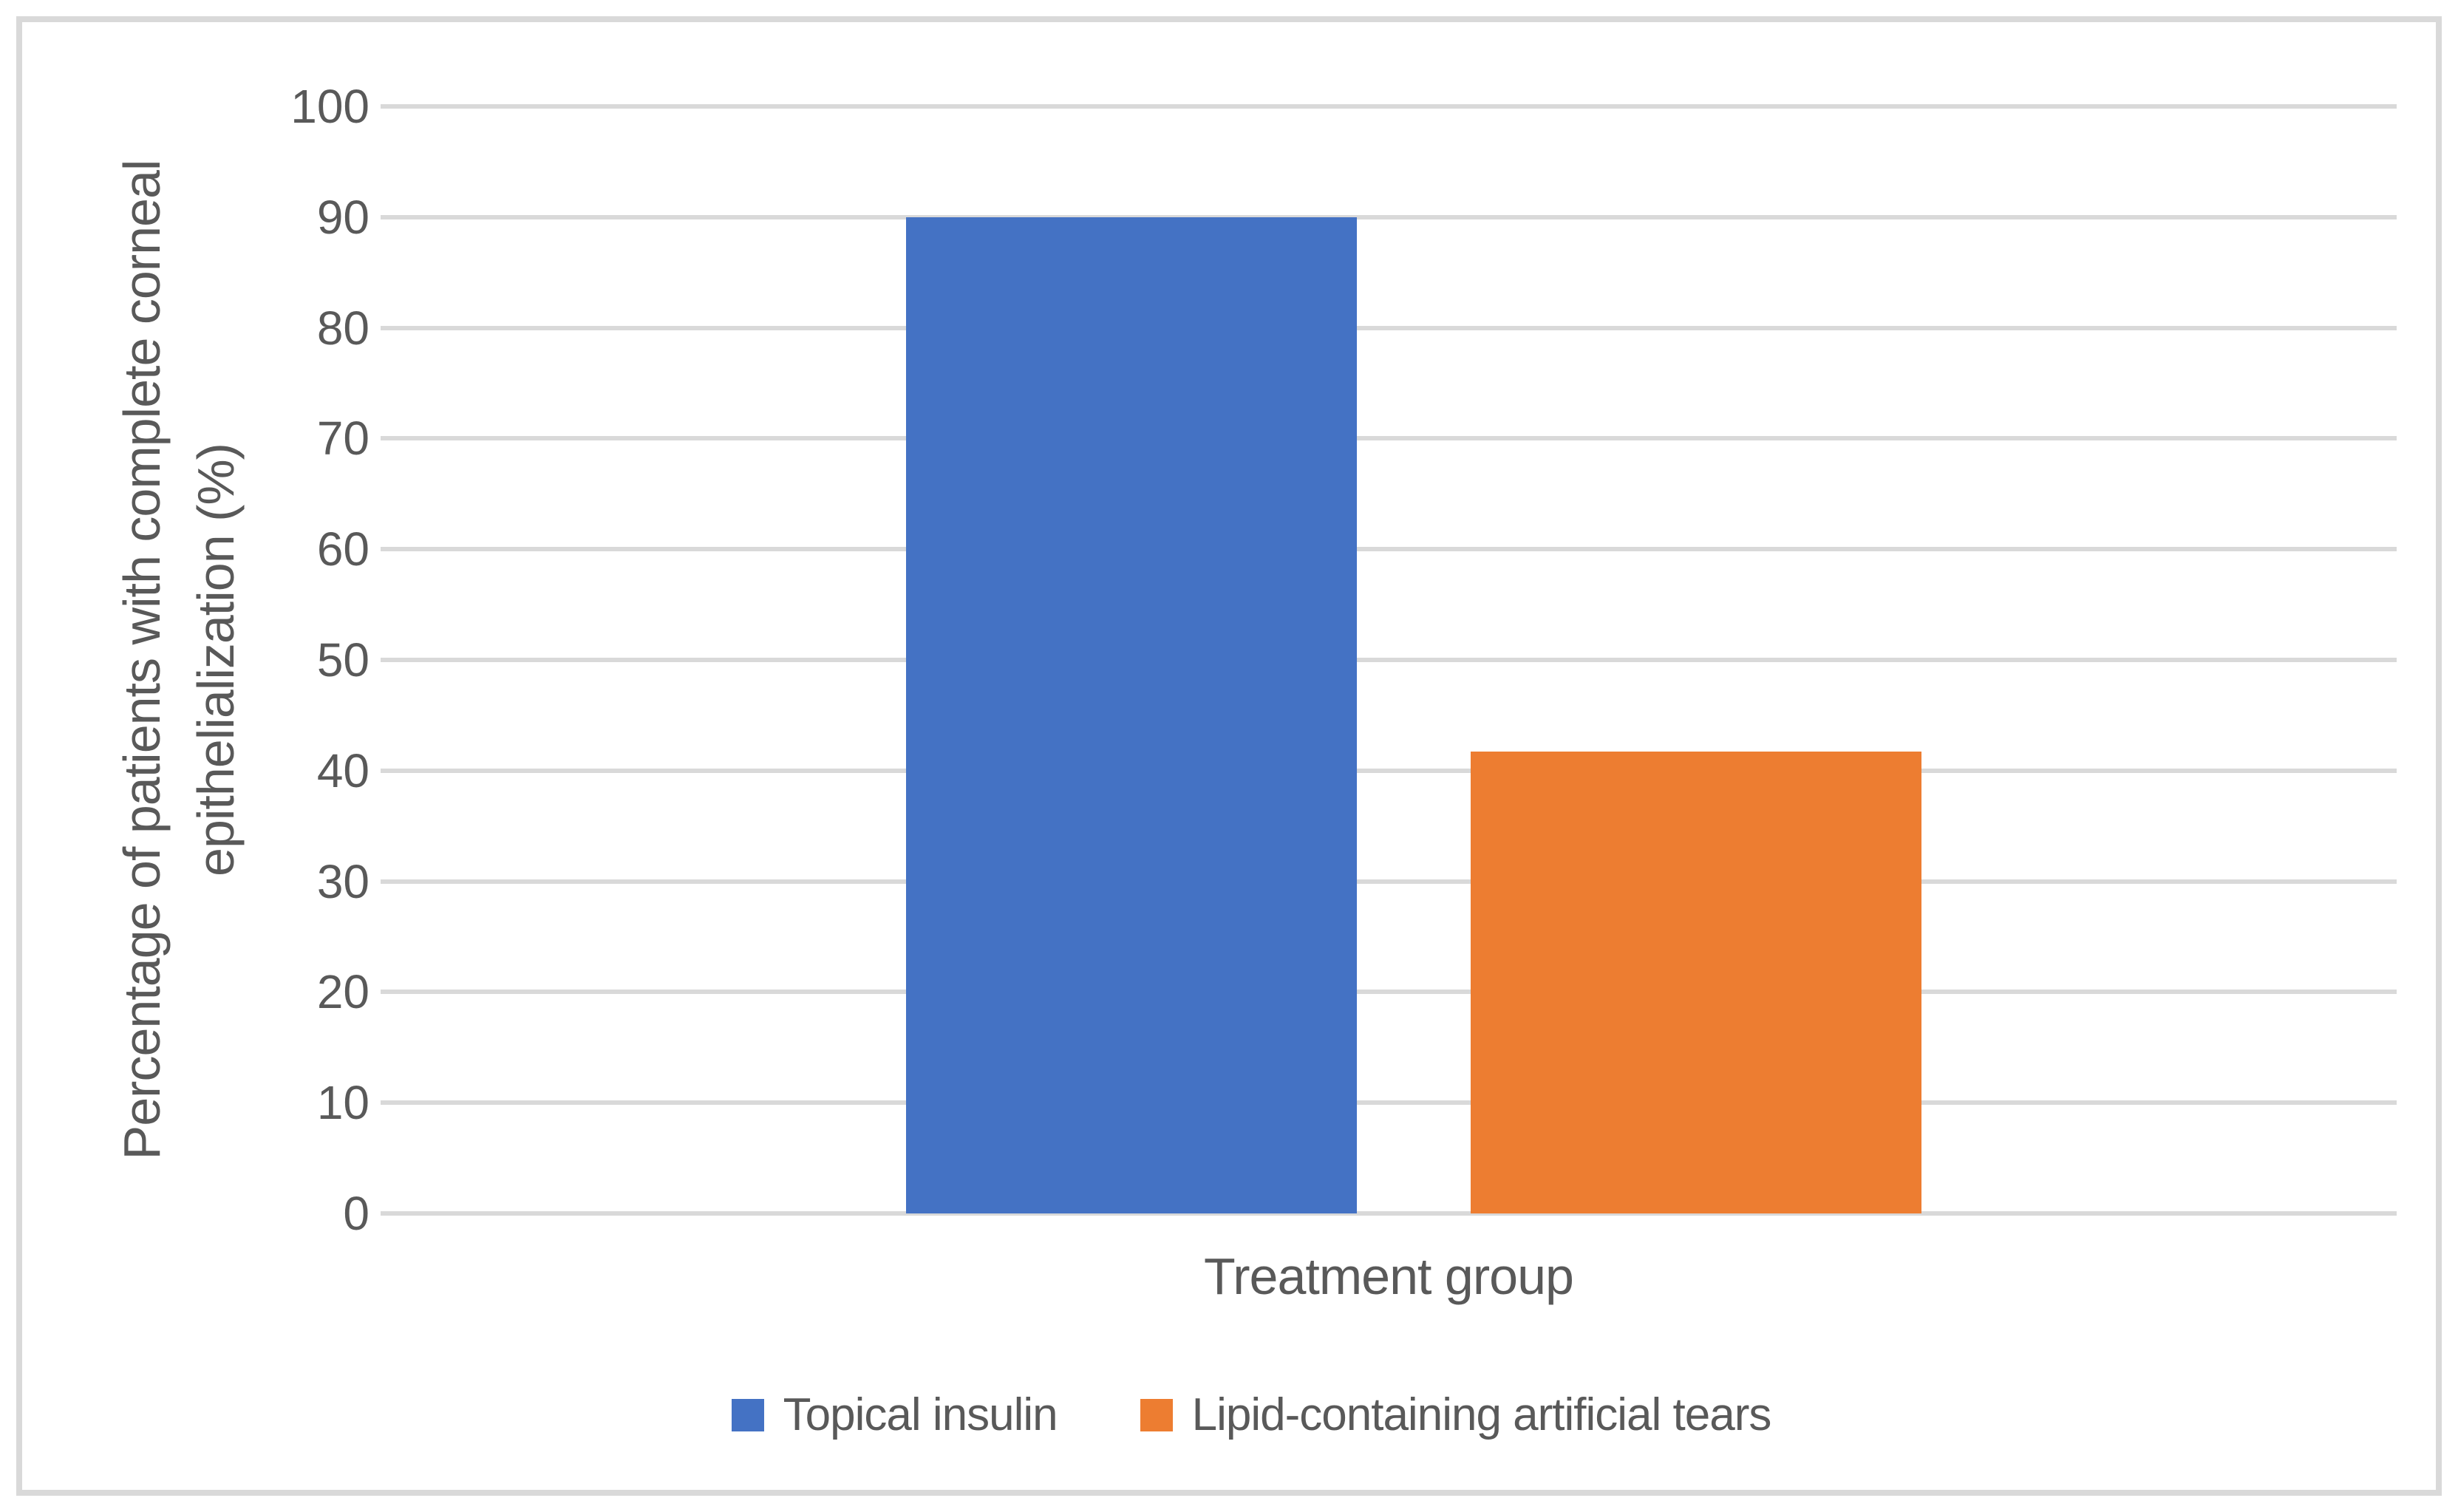  Describe the element at coordinates (343, 770) in the screenshot. I see `y-tick-label-40: 40` at that location.